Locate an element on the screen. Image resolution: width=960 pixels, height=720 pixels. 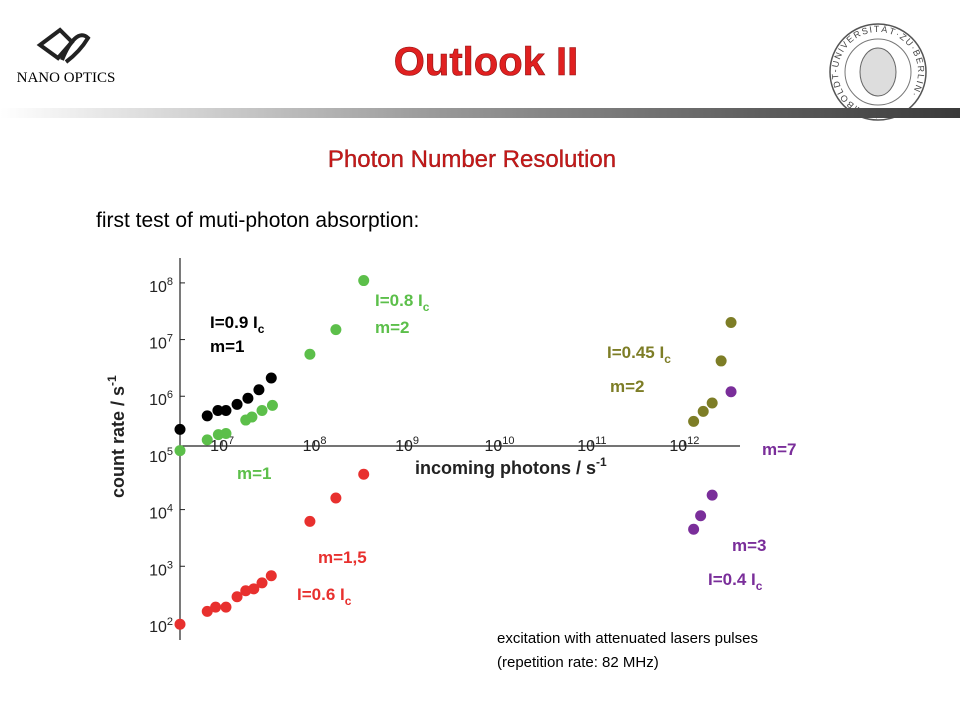
annotation: m=7 is located at coordinates (779, 449).